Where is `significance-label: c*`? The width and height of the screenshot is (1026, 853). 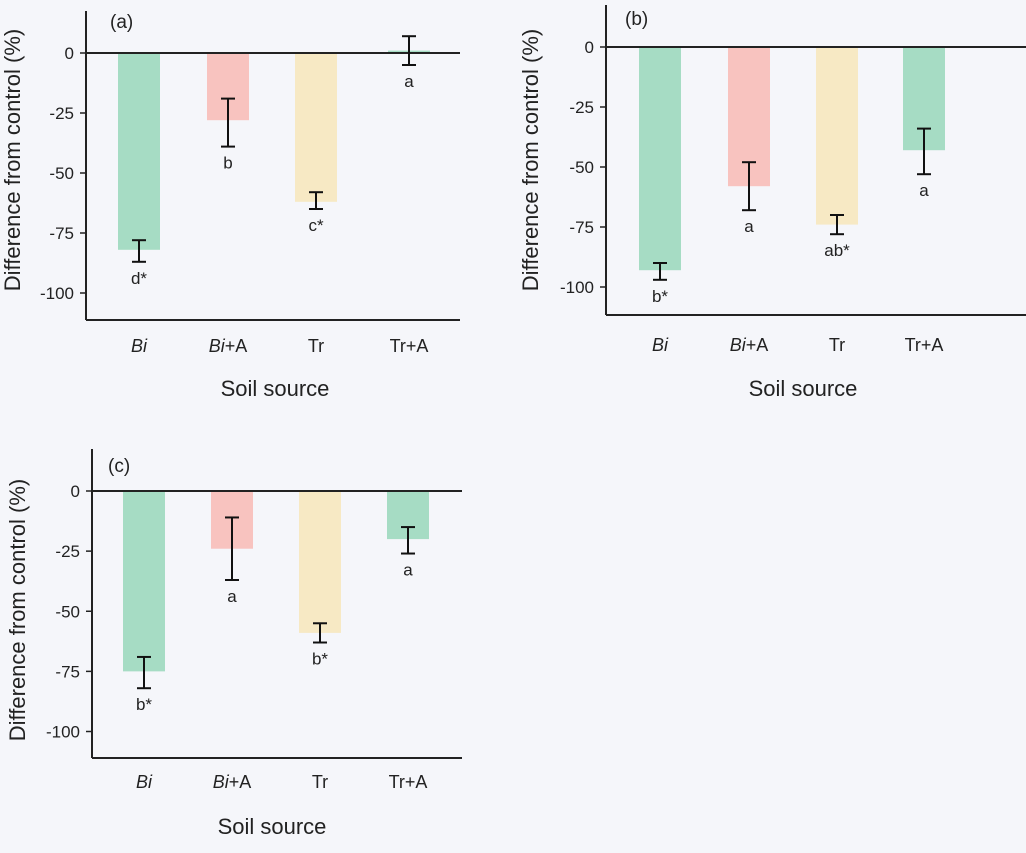
significance-label: c* is located at coordinates (316, 225).